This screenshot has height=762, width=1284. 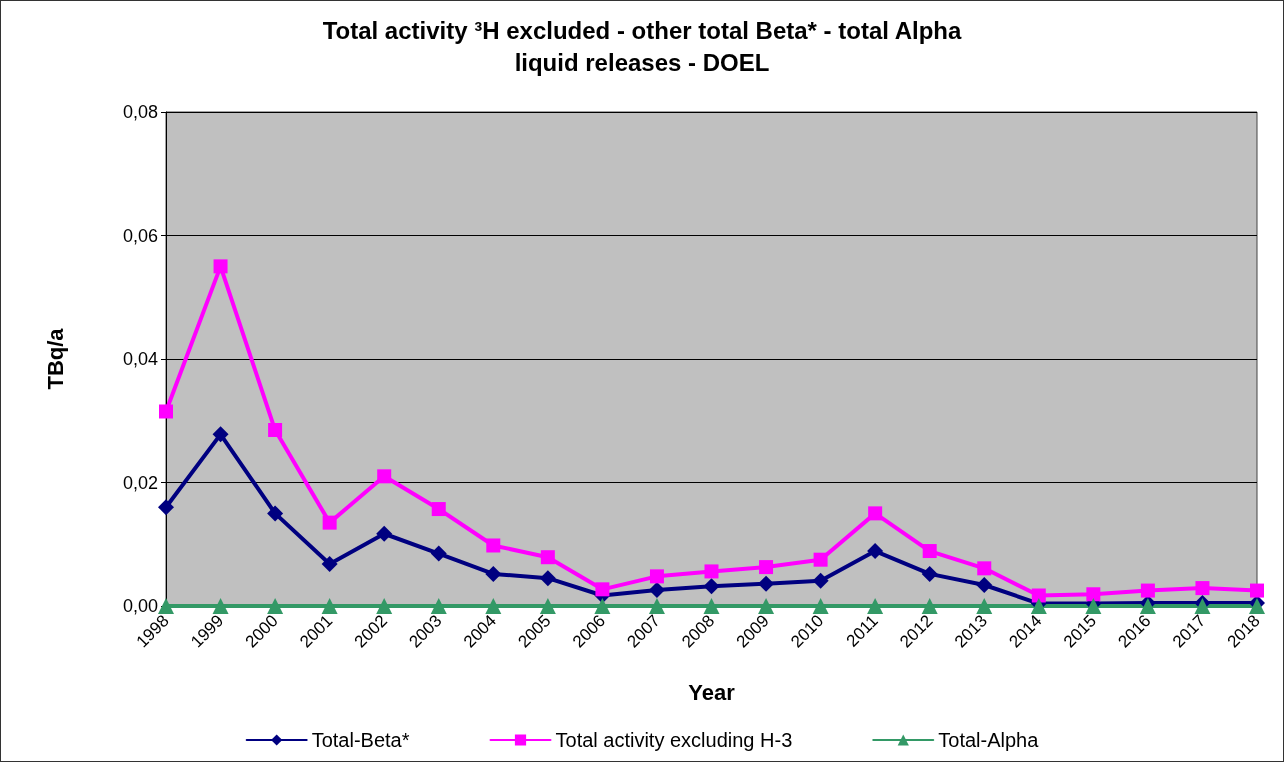 I want to click on legend-label: Total-Alpha, so click(x=989, y=740).